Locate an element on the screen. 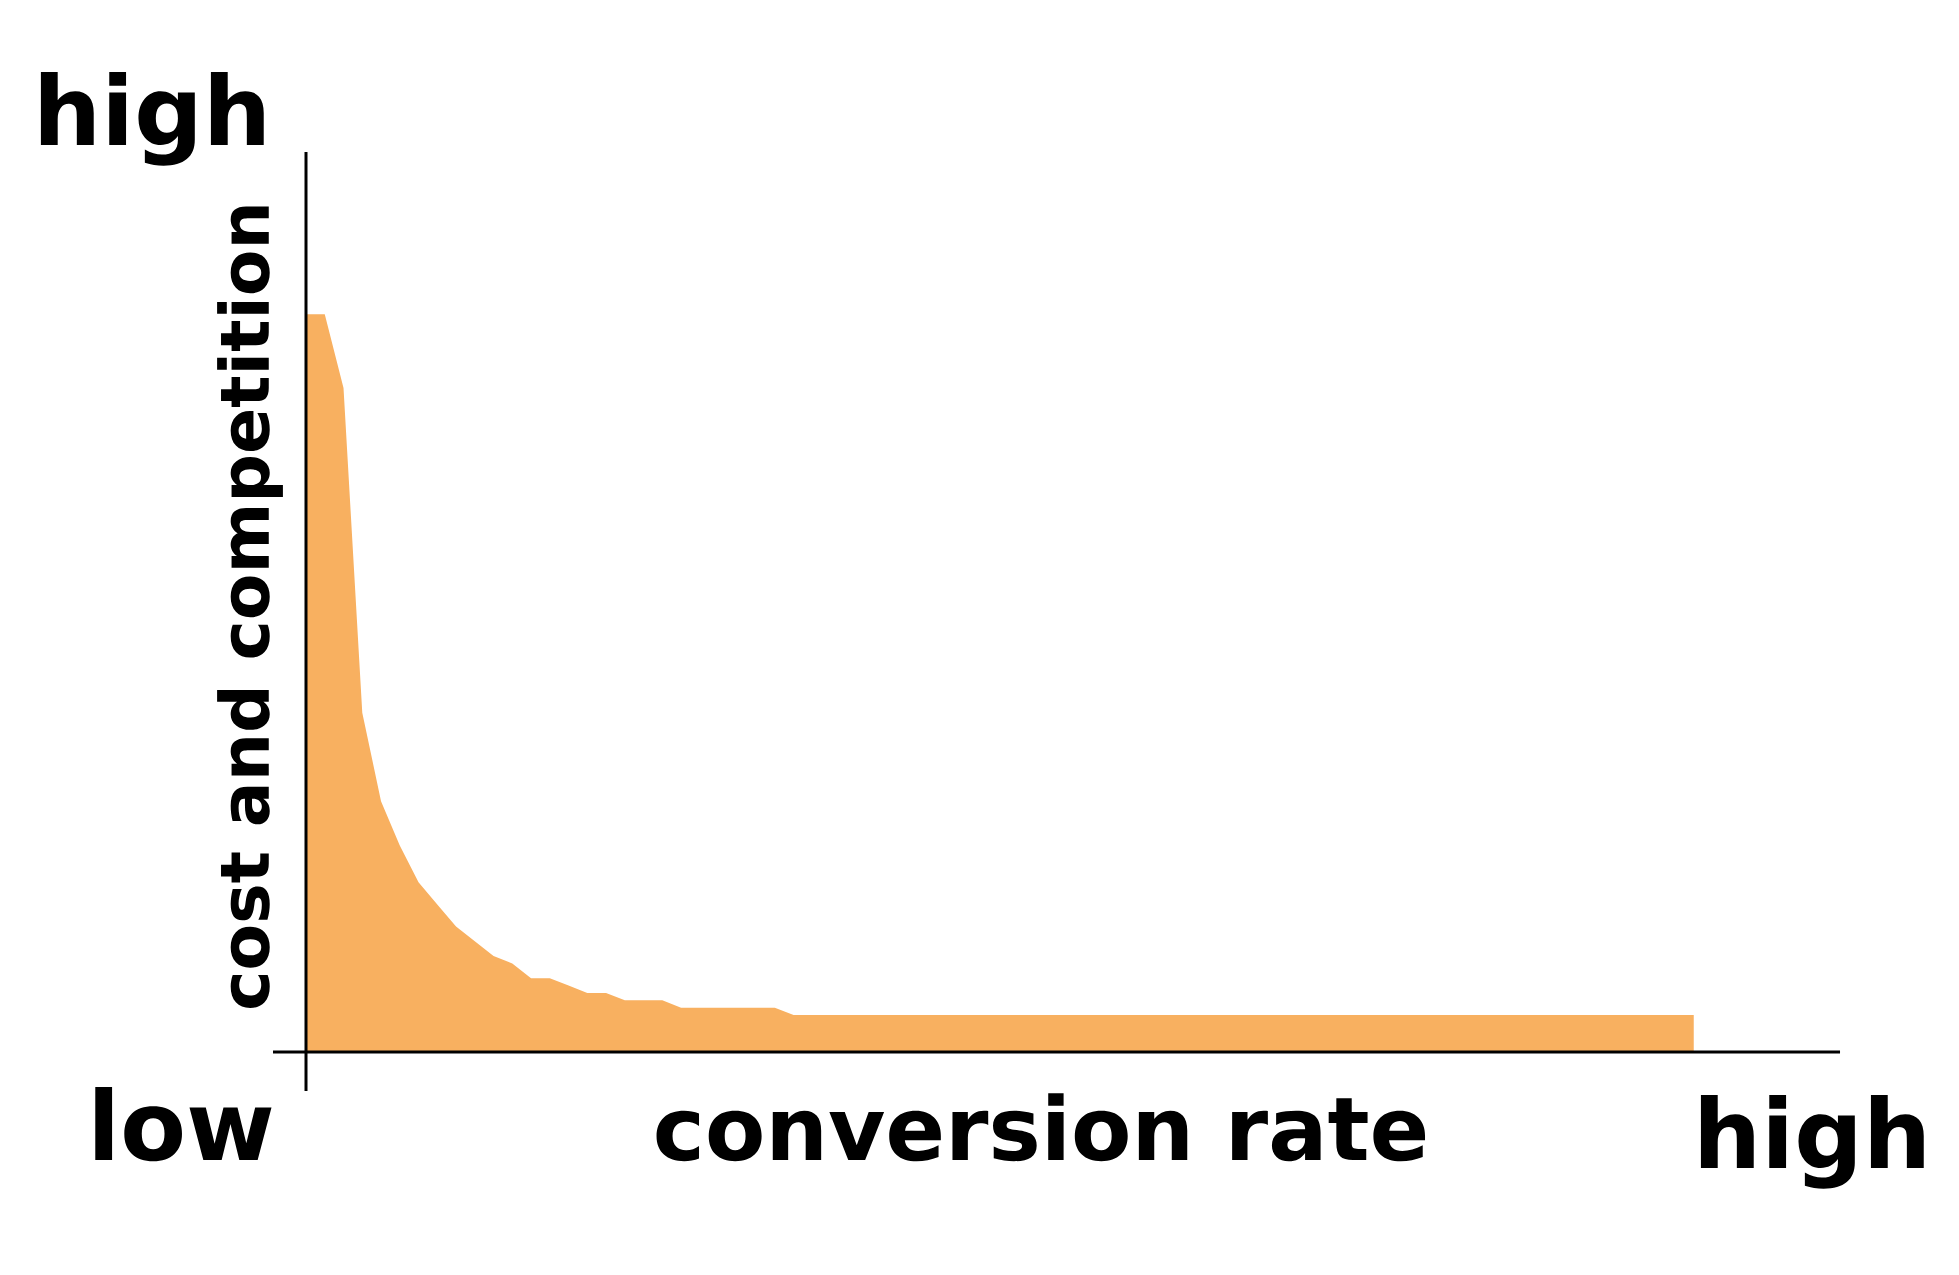  text: low is located at coordinates (183, 1124).